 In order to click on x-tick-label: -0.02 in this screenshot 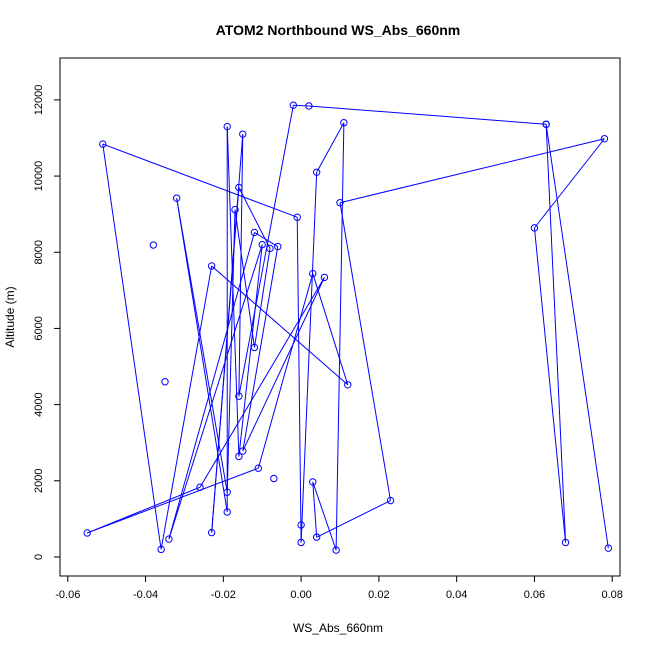, I will do `click(223, 595)`.